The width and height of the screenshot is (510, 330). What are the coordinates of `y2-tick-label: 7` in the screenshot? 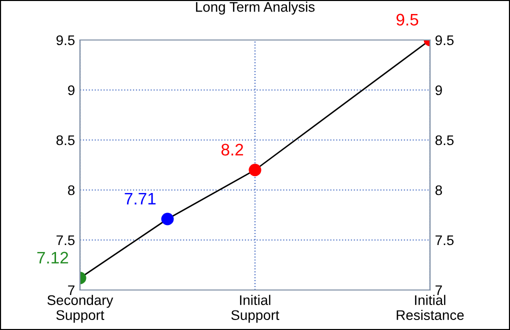 It's located at (439, 290).